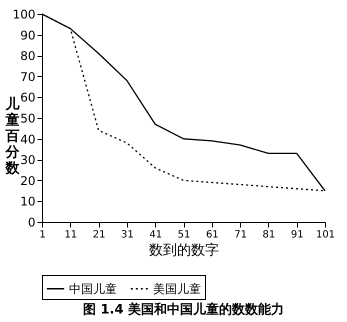  What do you see at coordinates (177, 289) in the screenshot?
I see `legend-label: 美国儿童` at bounding box center [177, 289].